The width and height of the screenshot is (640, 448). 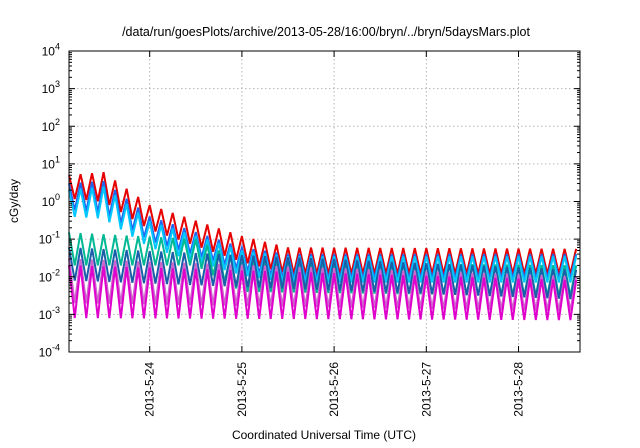 What do you see at coordinates (51, 125) in the screenshot?
I see `y-tick-label: 10²` at bounding box center [51, 125].